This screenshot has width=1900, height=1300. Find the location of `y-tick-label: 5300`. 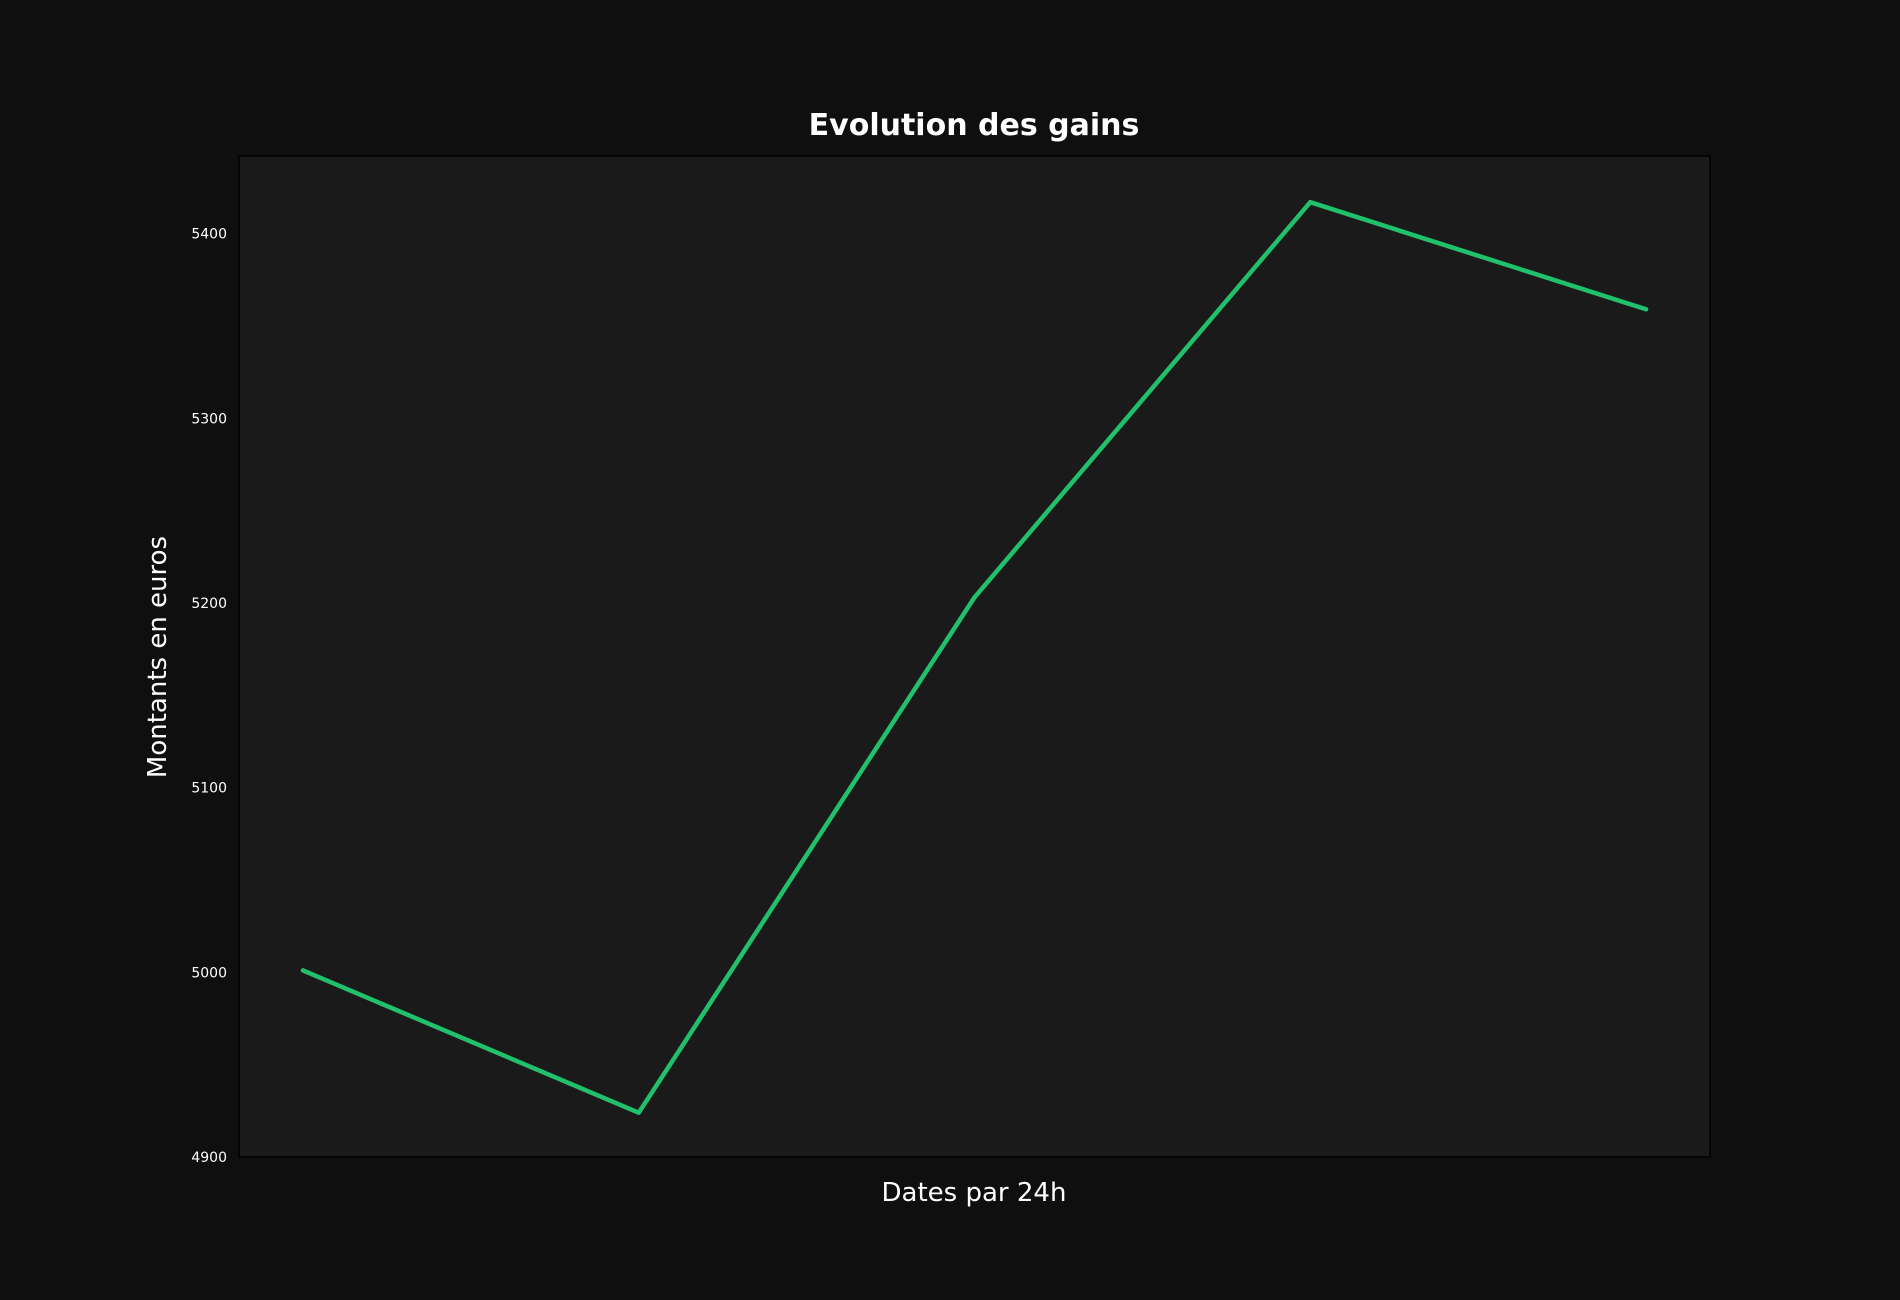

y-tick-label: 5300 is located at coordinates (209, 419).